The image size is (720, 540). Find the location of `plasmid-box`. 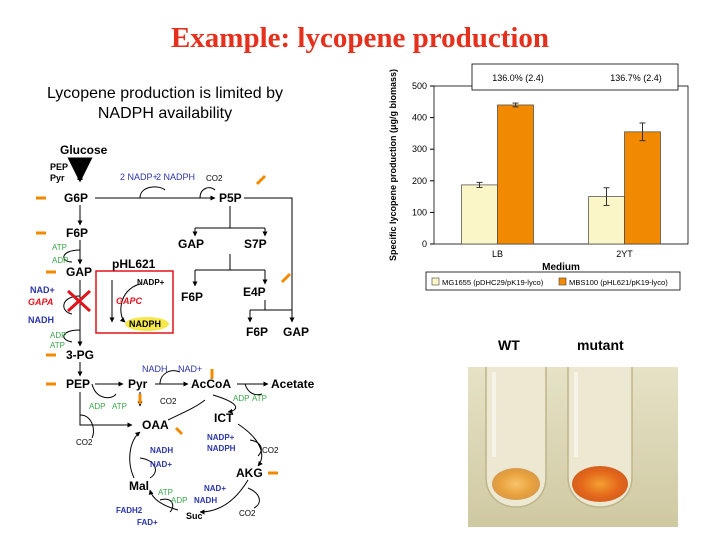

plasmid-box is located at coordinates (134, 302).